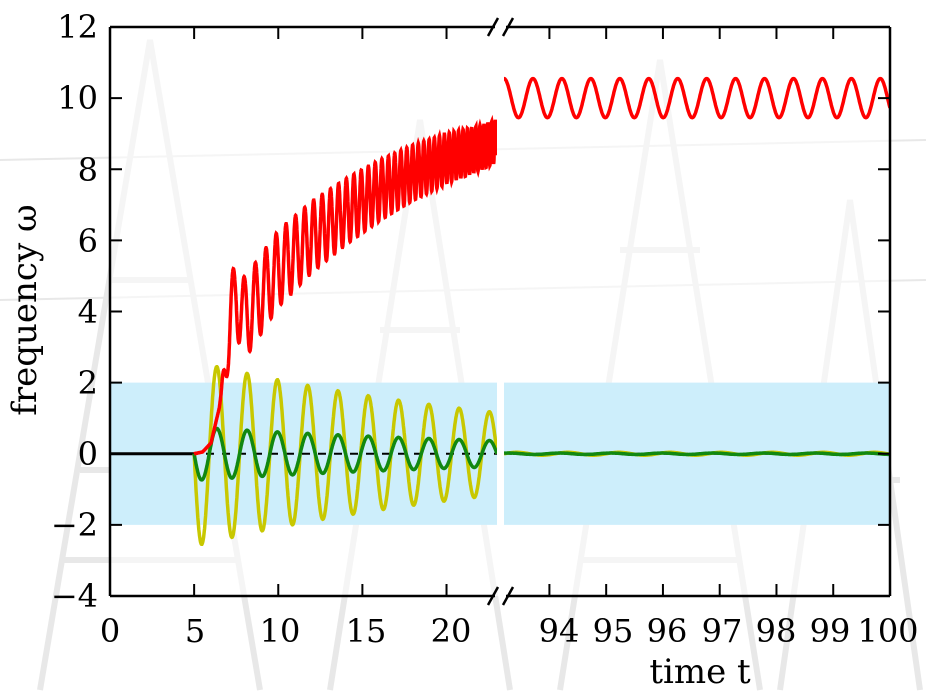 The width and height of the screenshot is (926, 692). I want to click on x-tick-labels: 0 5 10 15 20 94 95 96 97 98 99 100, so click(509, 631).